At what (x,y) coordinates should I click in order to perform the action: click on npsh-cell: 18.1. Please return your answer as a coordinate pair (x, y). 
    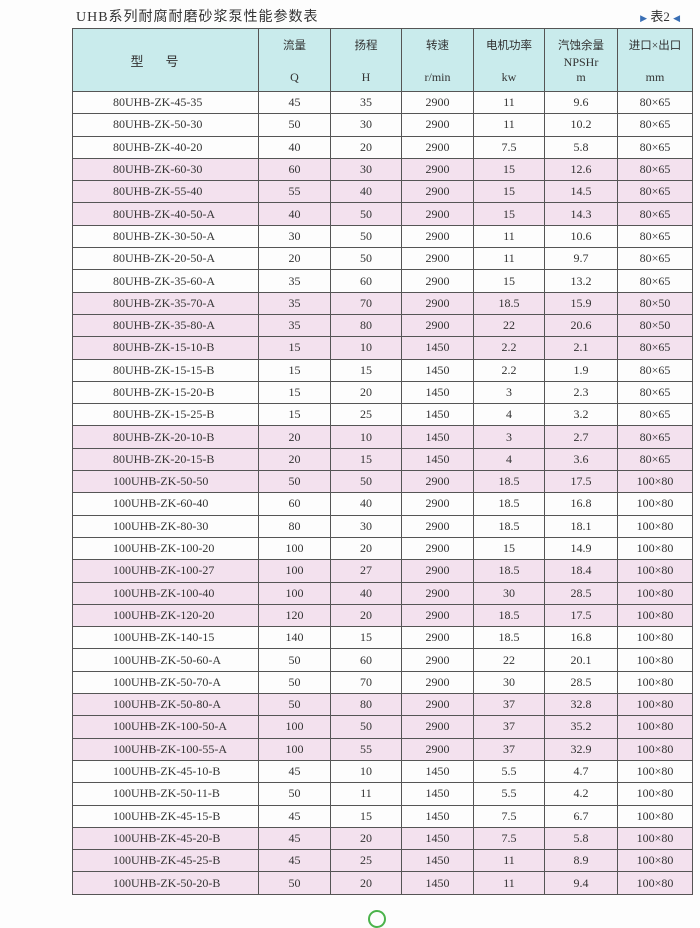
    Looking at the image, I should click on (581, 526).